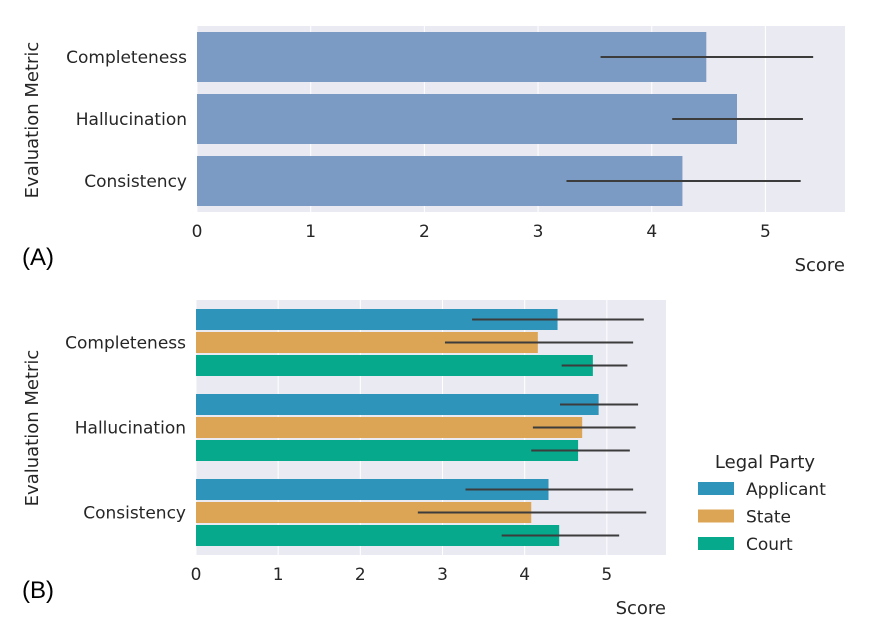  I want to click on b-category-hallucination: Hallucination, so click(130, 429).